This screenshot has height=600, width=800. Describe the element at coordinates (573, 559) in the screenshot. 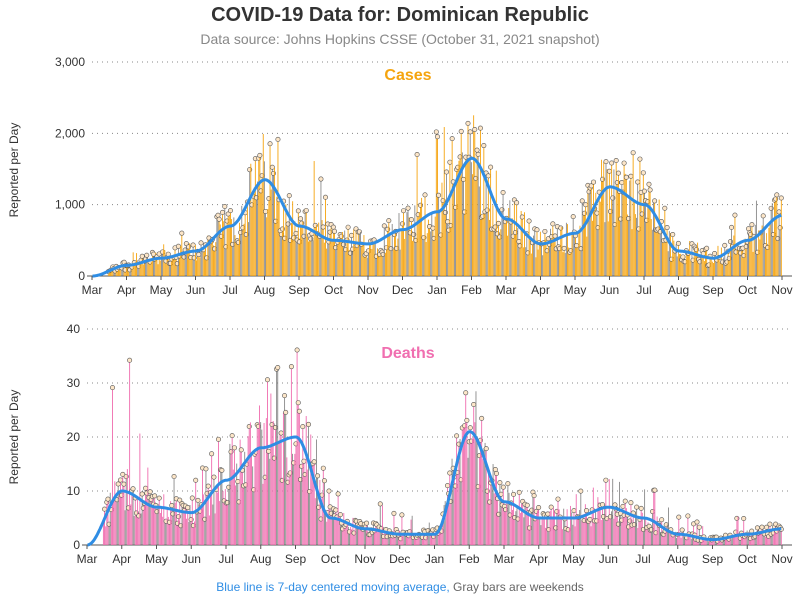

I see `x-tick-label: May` at that location.